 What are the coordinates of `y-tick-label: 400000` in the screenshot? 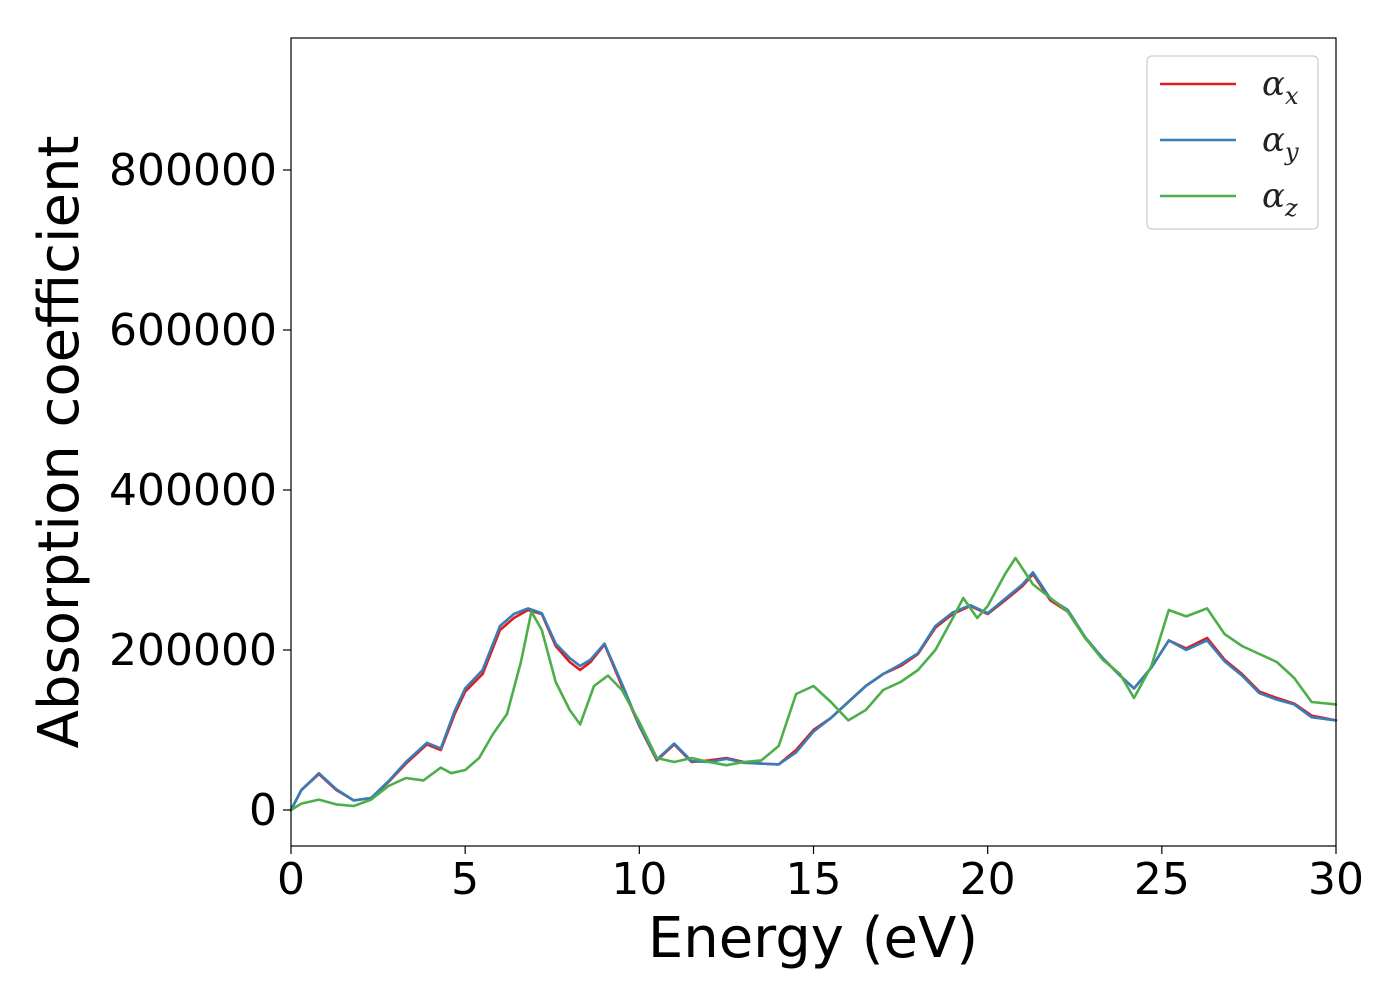 It's located at (193, 490).